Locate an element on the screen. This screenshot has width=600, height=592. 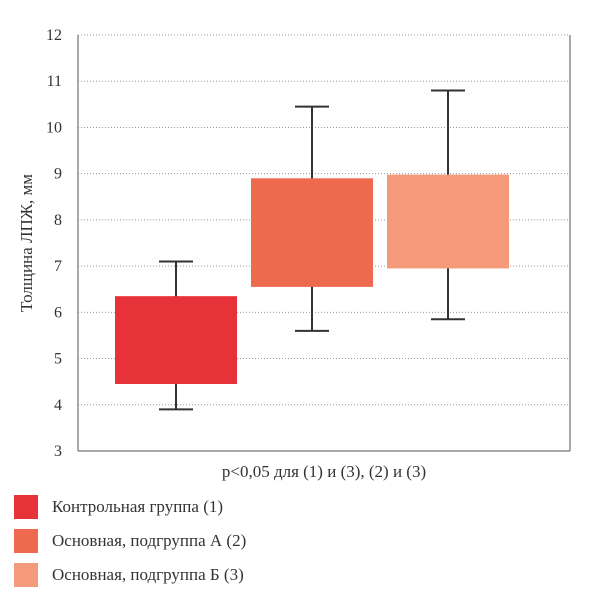
legend-item-subgroup-a: Основная, подгруппа А (2) is located at coordinates (130, 541).